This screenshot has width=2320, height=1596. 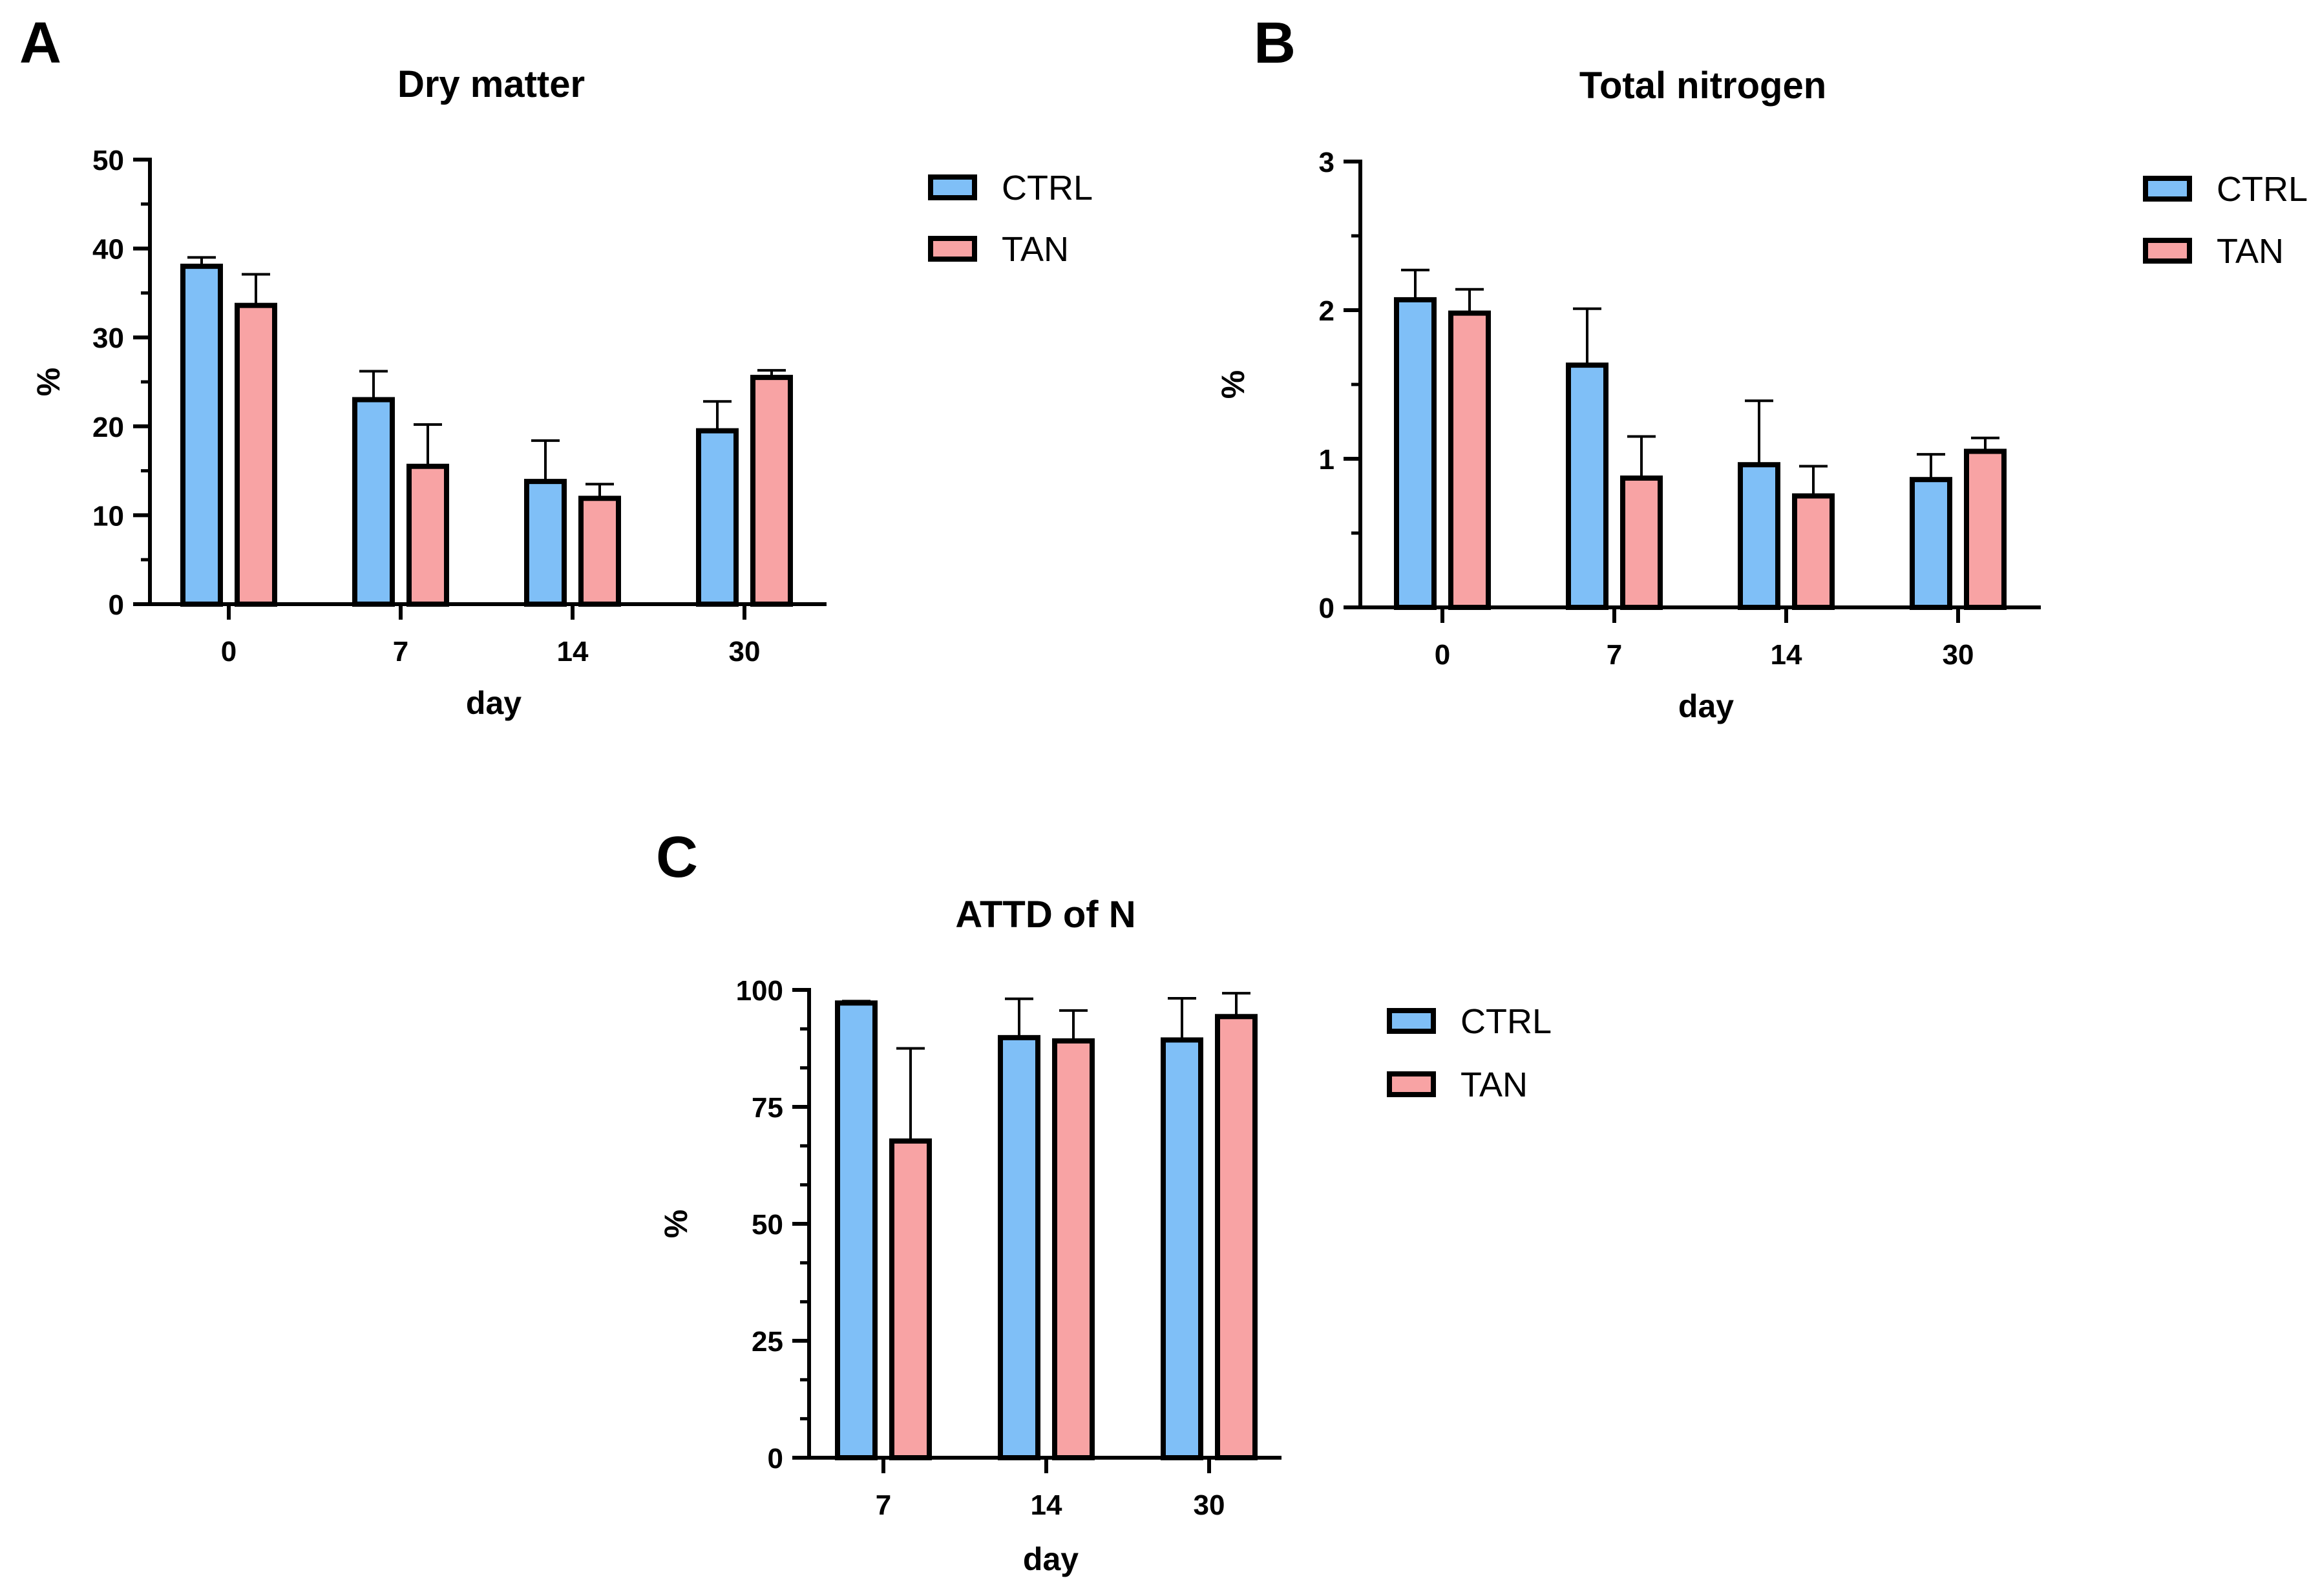 I want to click on chart-title: Total nitrogen, so click(x=1702, y=86).